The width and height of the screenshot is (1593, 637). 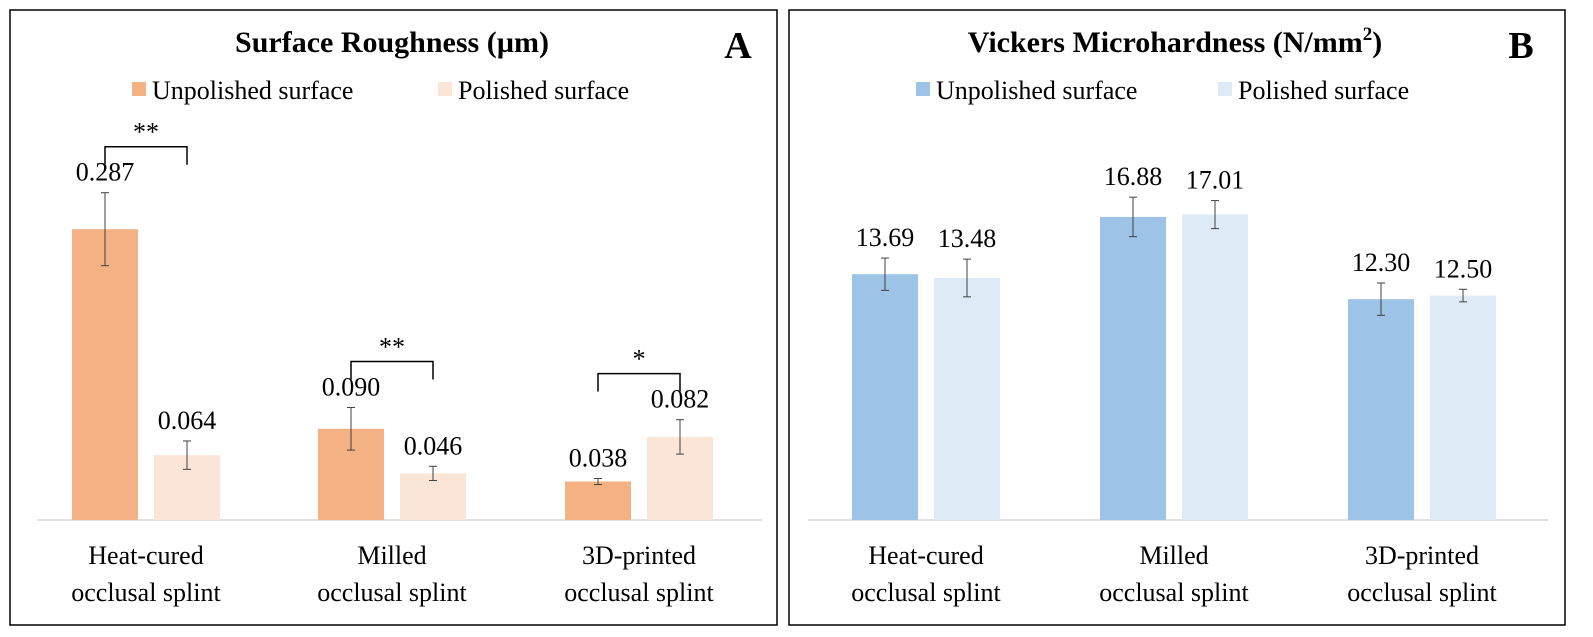 I want to click on panel-b-letter: B, so click(x=1520, y=46).